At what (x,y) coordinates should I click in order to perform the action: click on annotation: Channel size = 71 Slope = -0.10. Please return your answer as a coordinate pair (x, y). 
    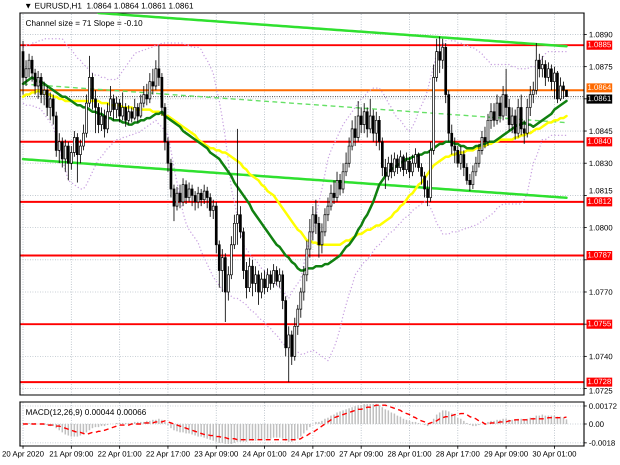
    Looking at the image, I should click on (84, 24).